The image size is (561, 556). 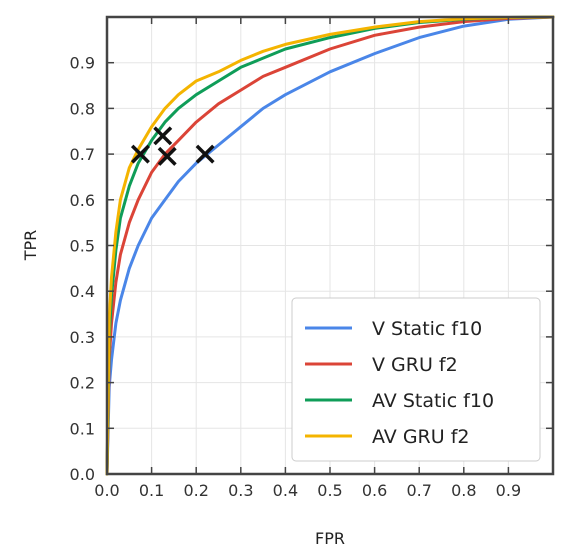 I want to click on y-tick-label: 0.8, so click(x=82, y=108).